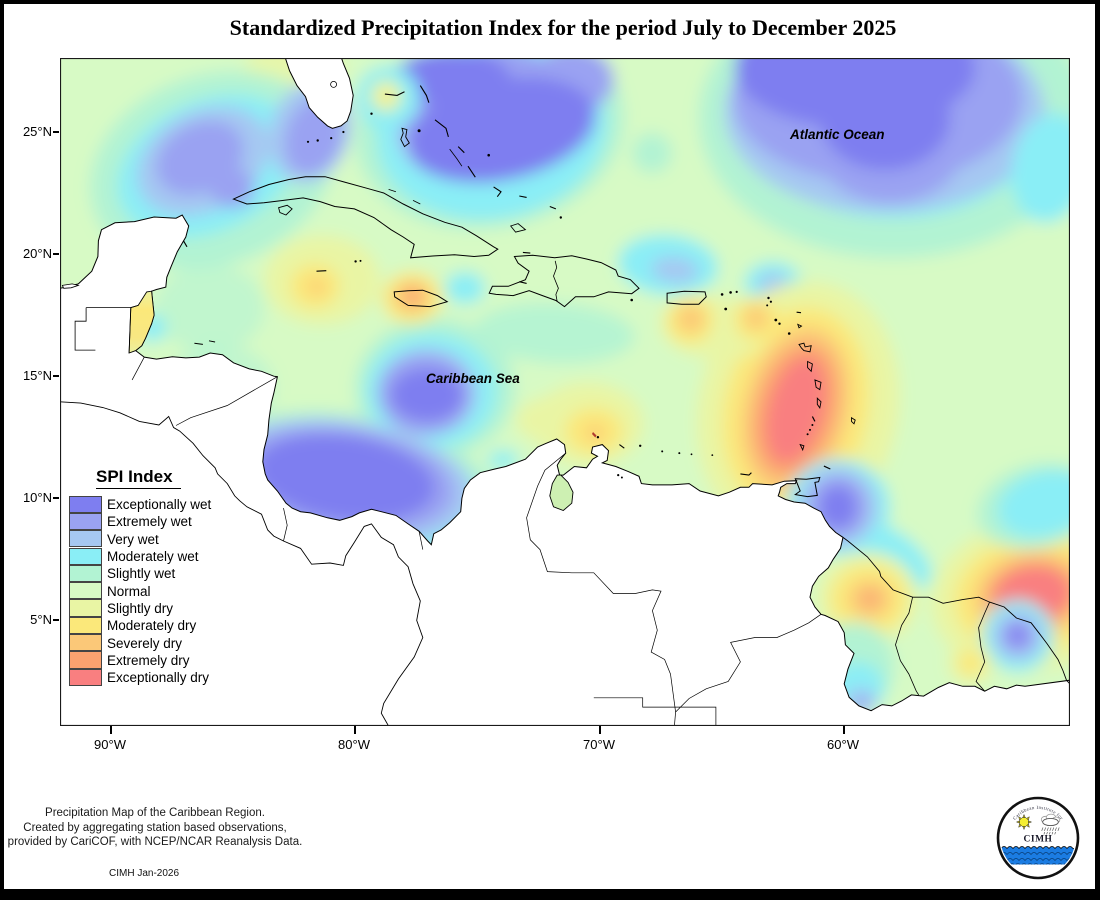 Image resolution: width=1100 pixels, height=900 pixels. Describe the element at coordinates (837, 134) in the screenshot. I see `svg-text: Atlantic Ocean` at that location.